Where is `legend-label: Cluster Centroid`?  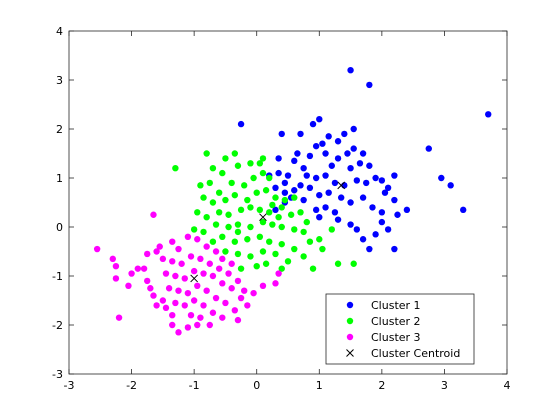
legend-label: Cluster Centroid is located at coordinates (415, 353).